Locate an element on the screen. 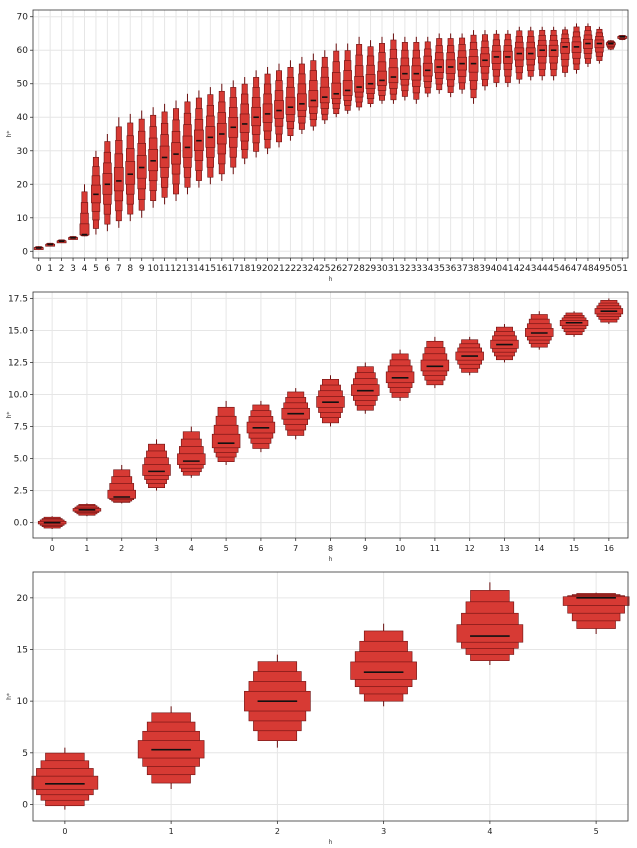 This screenshot has width=637, height=848. x-tick-label: 12 is located at coordinates (175, 269).